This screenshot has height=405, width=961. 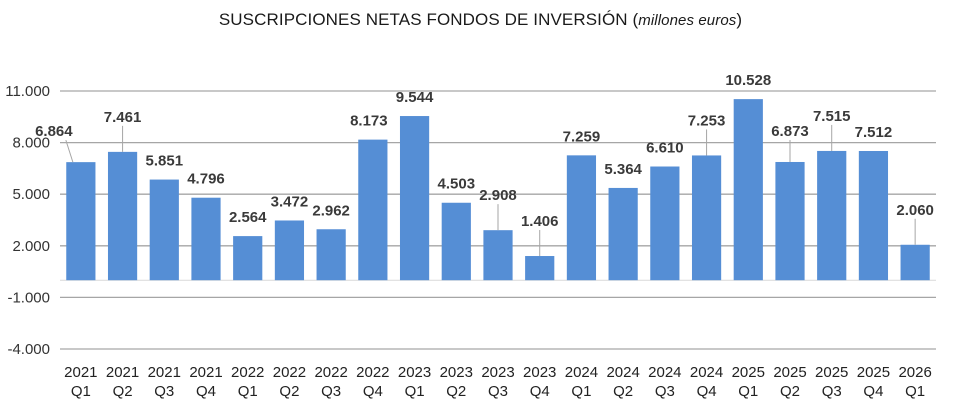 I want to click on data-label: 2.962, so click(x=331, y=210).